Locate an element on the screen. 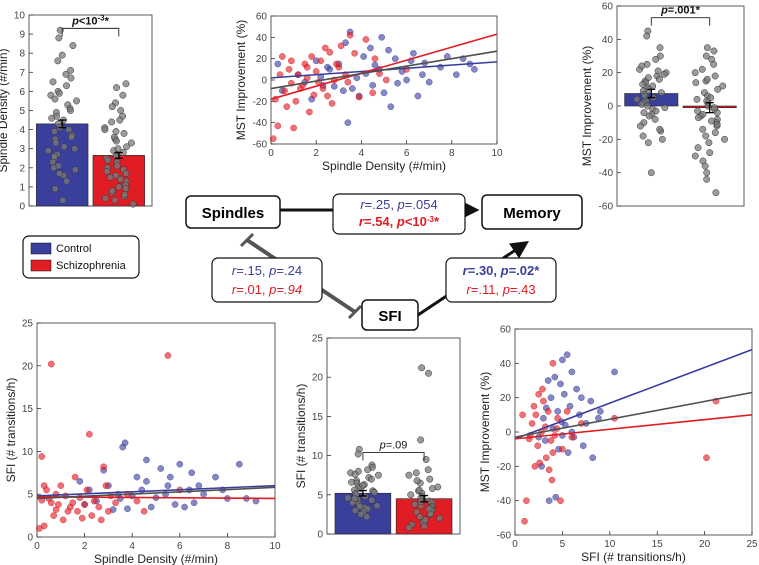  mst-vs-spindle-fit-all is located at coordinates (384, 70).